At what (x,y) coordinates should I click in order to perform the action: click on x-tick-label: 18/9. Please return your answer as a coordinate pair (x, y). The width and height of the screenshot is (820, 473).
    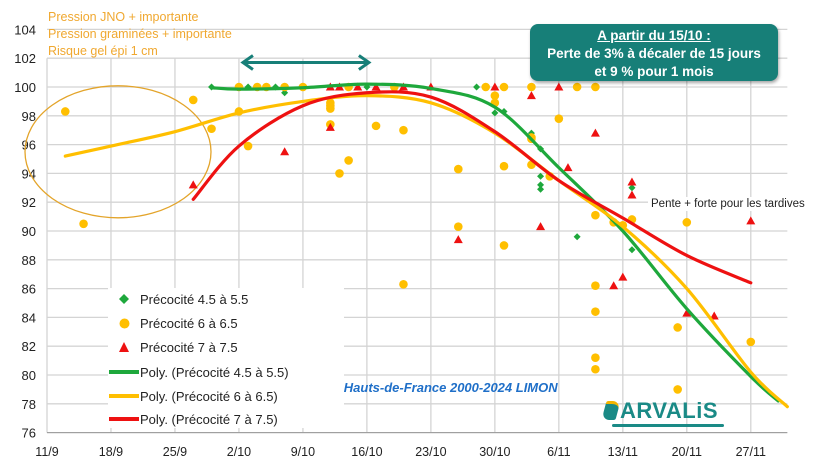
    Looking at the image, I should click on (111, 452).